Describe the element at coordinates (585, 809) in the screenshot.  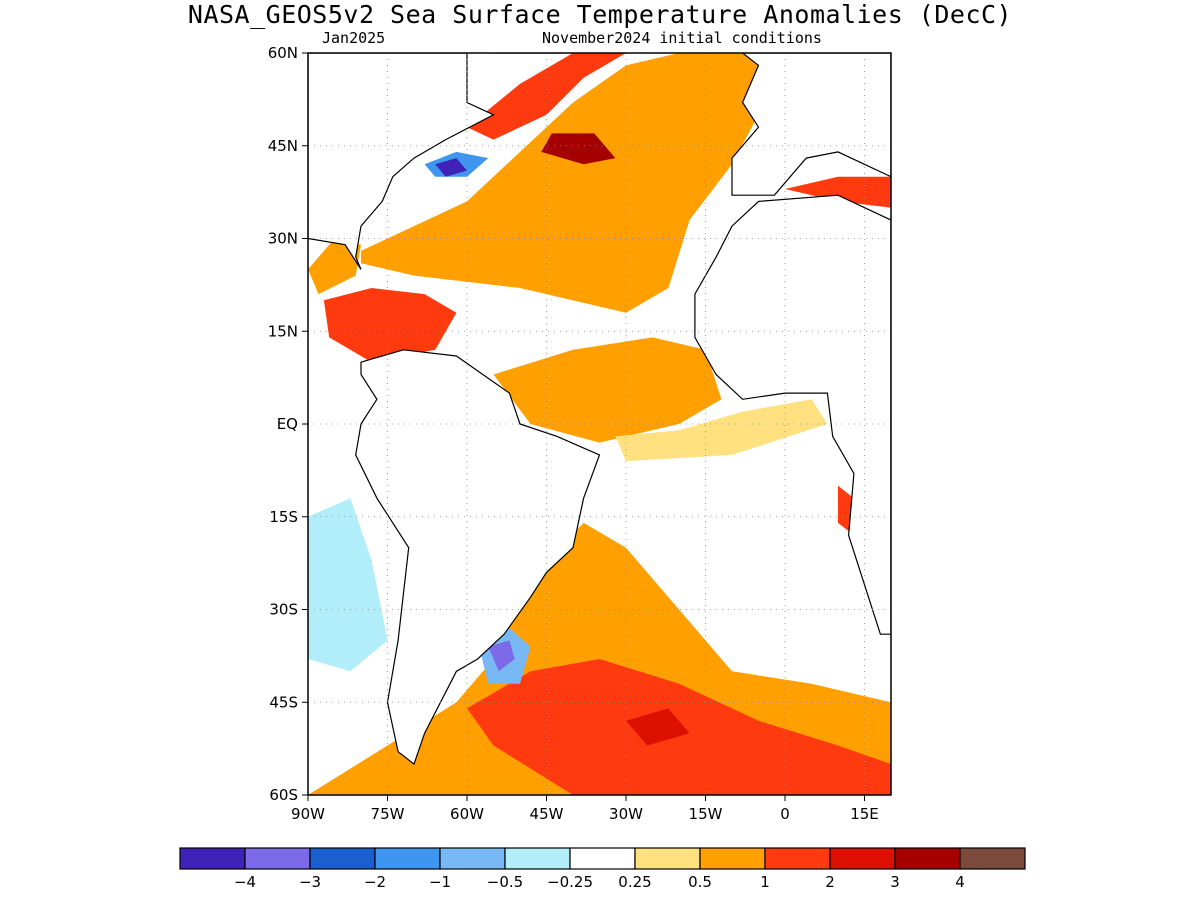
I see `longitude-ticks: 90W 75W 60W 45W 30W 15W 0 15E` at that location.